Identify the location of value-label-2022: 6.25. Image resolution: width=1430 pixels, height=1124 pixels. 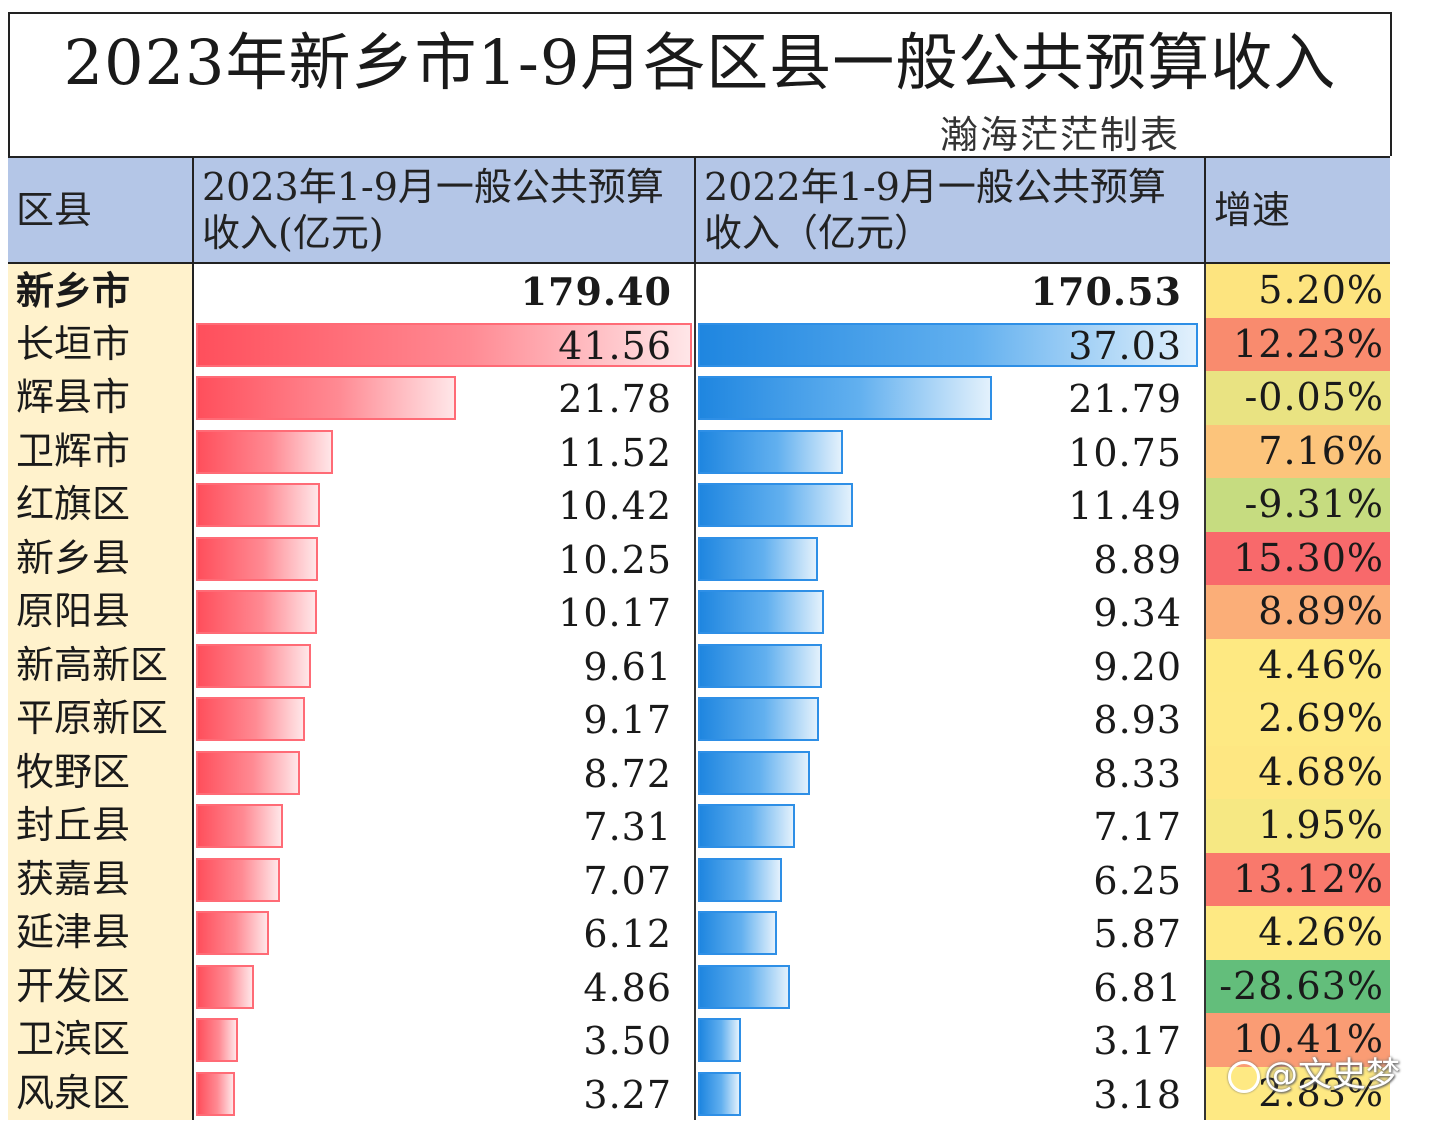
(1137, 880).